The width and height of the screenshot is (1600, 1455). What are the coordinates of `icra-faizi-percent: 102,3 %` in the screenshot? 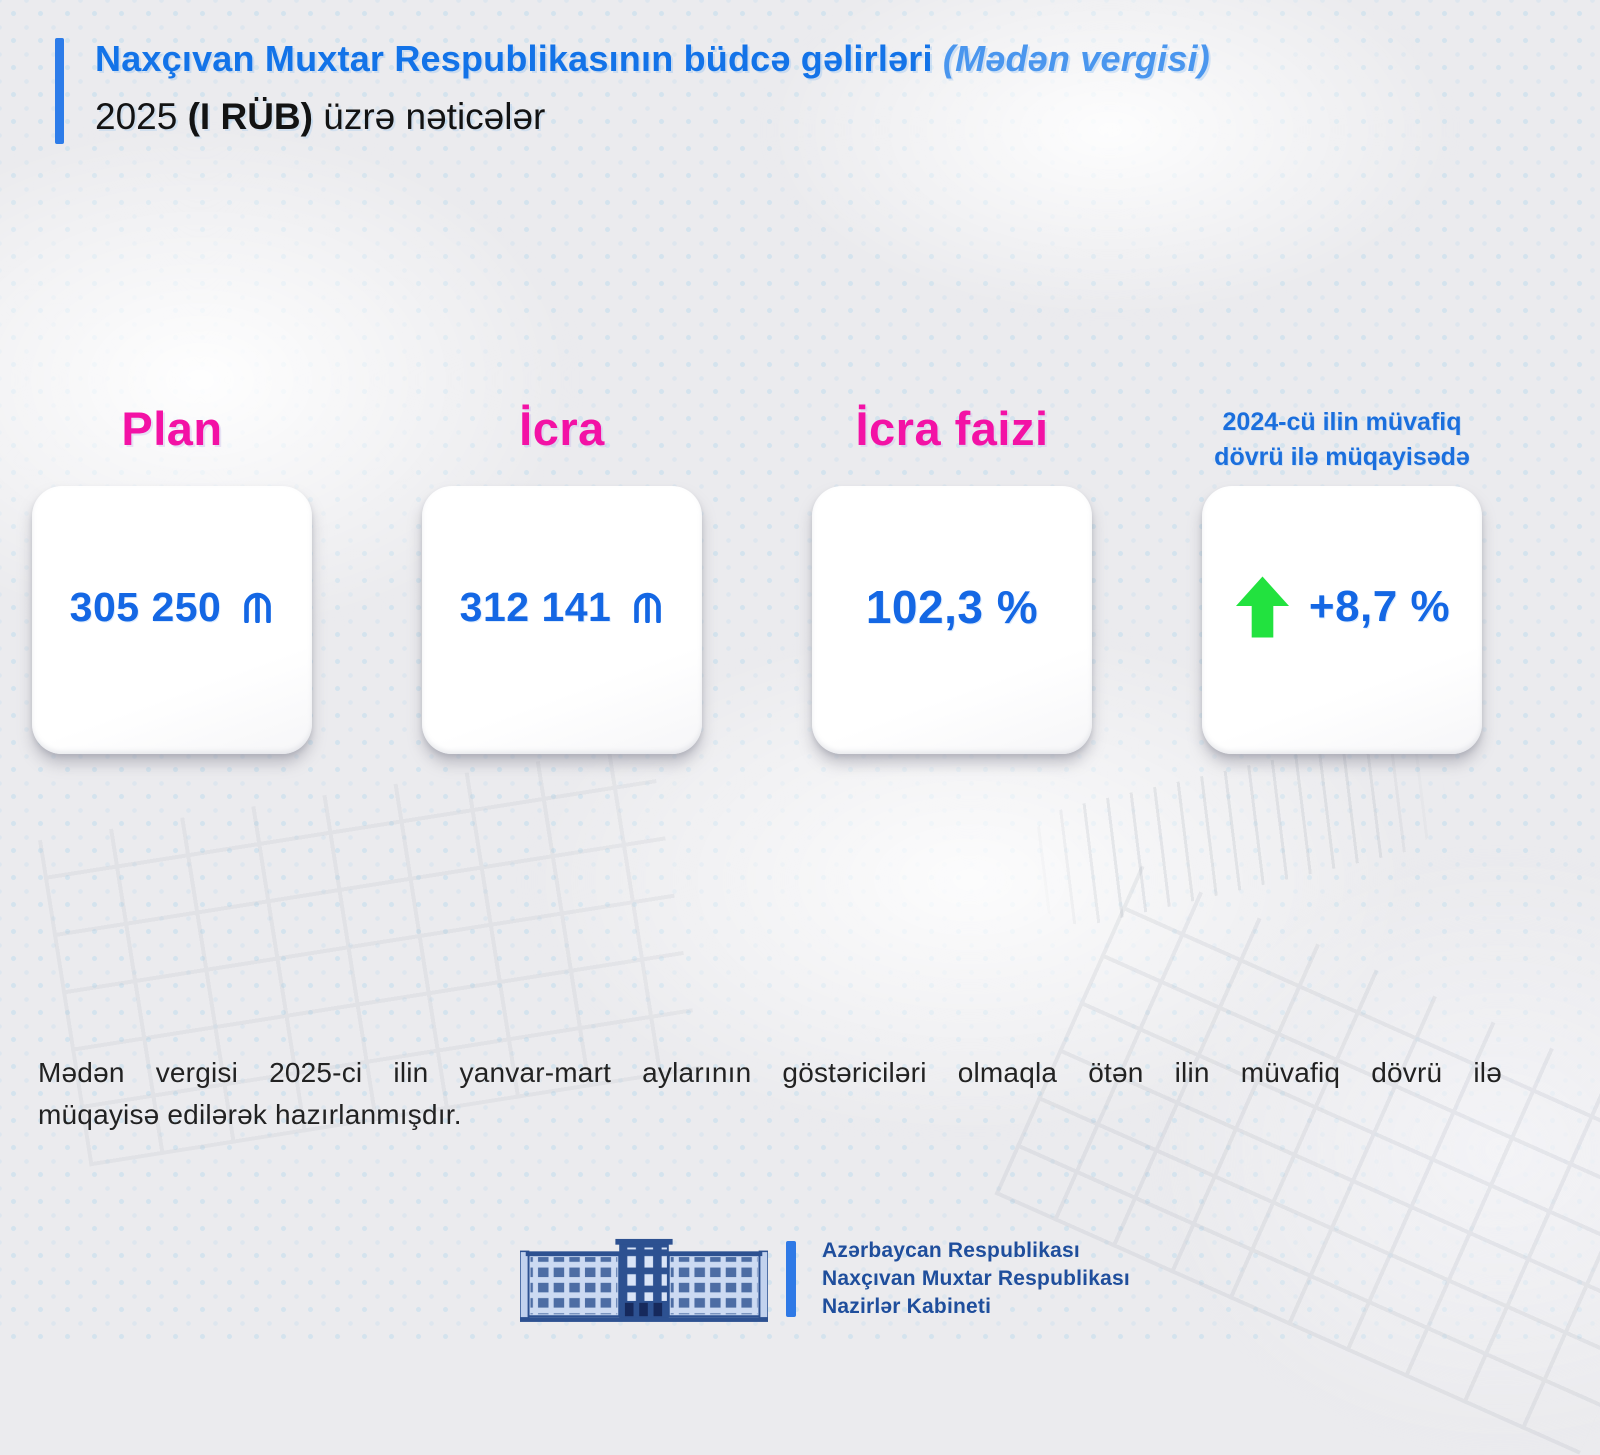 It's located at (952, 607).